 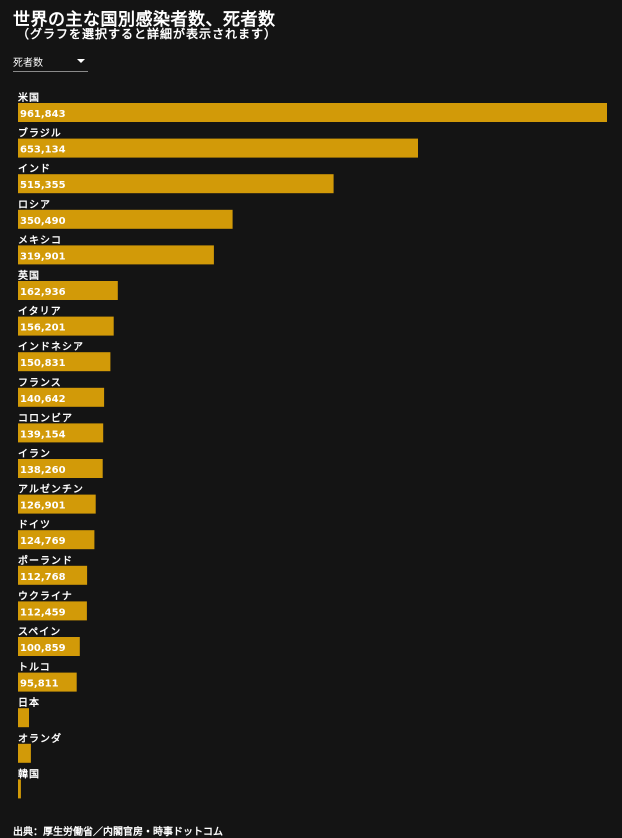 What do you see at coordinates (43, 577) in the screenshot?
I see `value-label: 112,768` at bounding box center [43, 577].